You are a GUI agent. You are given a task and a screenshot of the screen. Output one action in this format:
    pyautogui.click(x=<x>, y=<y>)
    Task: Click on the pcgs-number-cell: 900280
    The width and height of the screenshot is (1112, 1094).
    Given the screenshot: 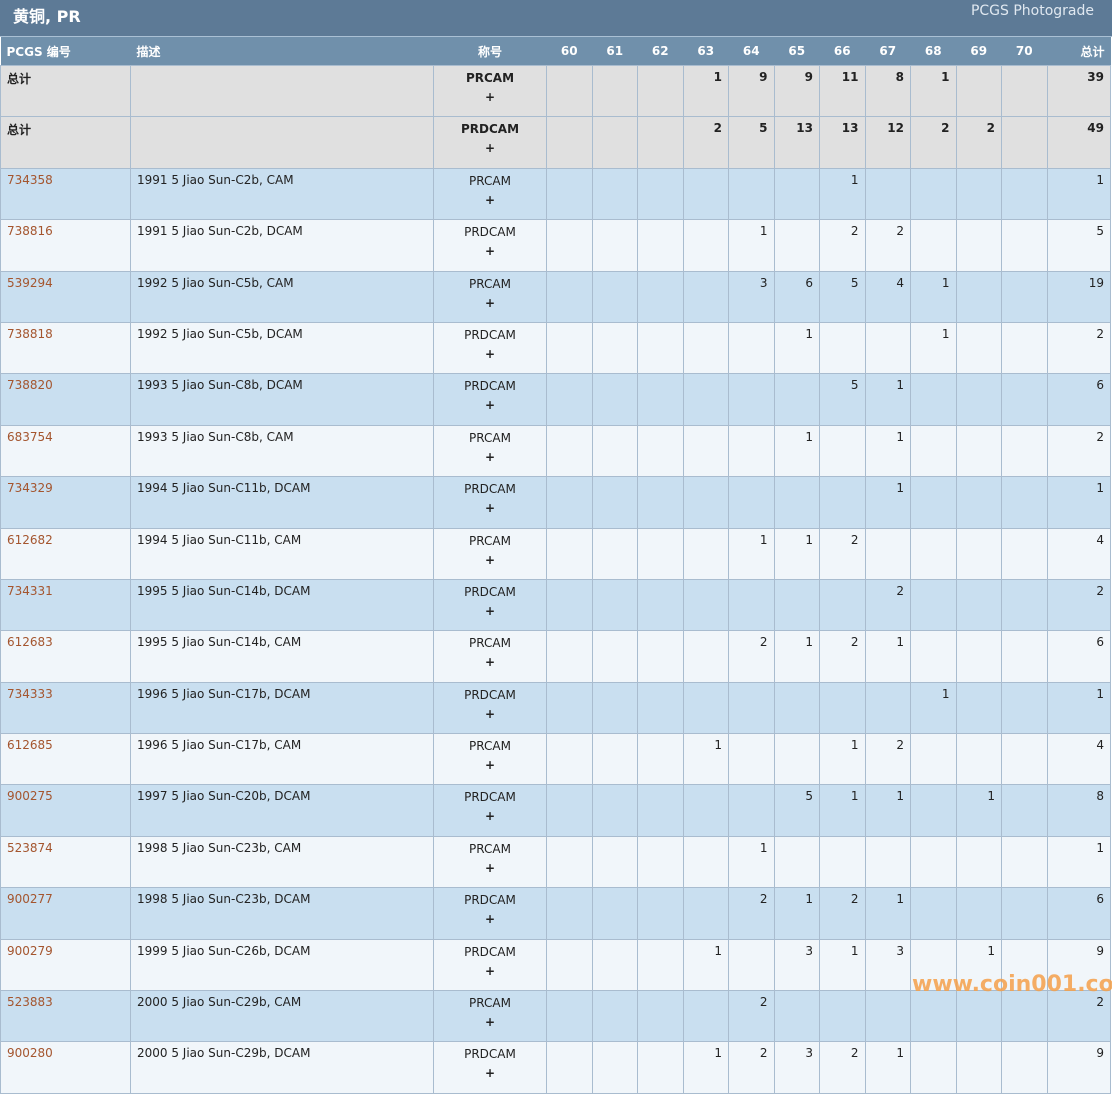 What is the action you would take?
    pyautogui.click(x=65, y=1067)
    